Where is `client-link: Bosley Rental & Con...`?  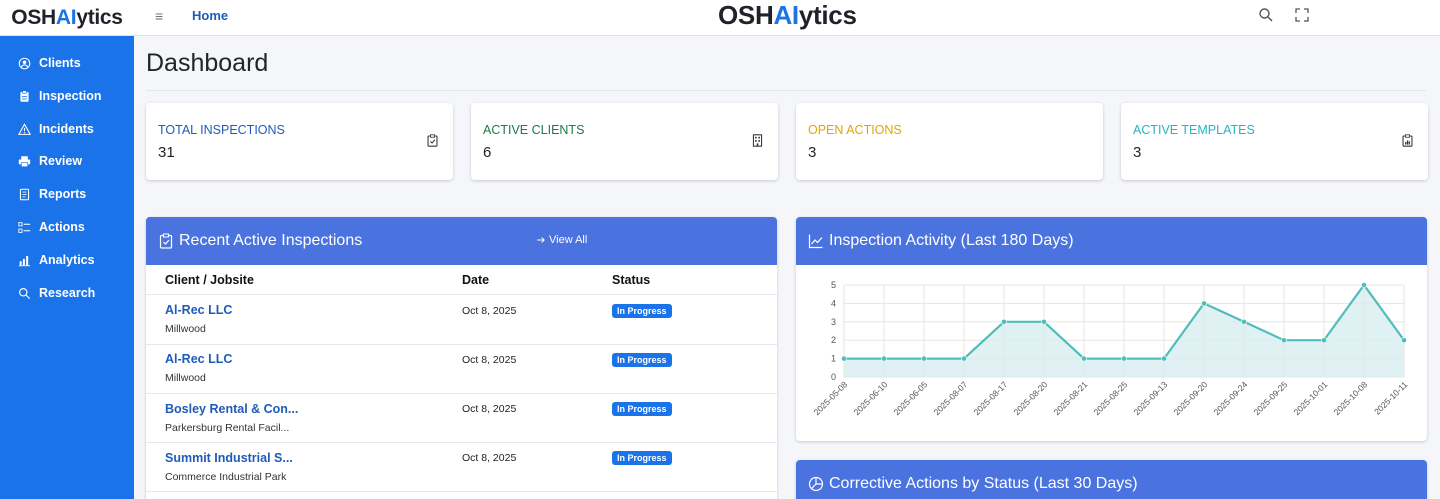
client-link: Bosley Rental & Con... is located at coordinates (232, 409).